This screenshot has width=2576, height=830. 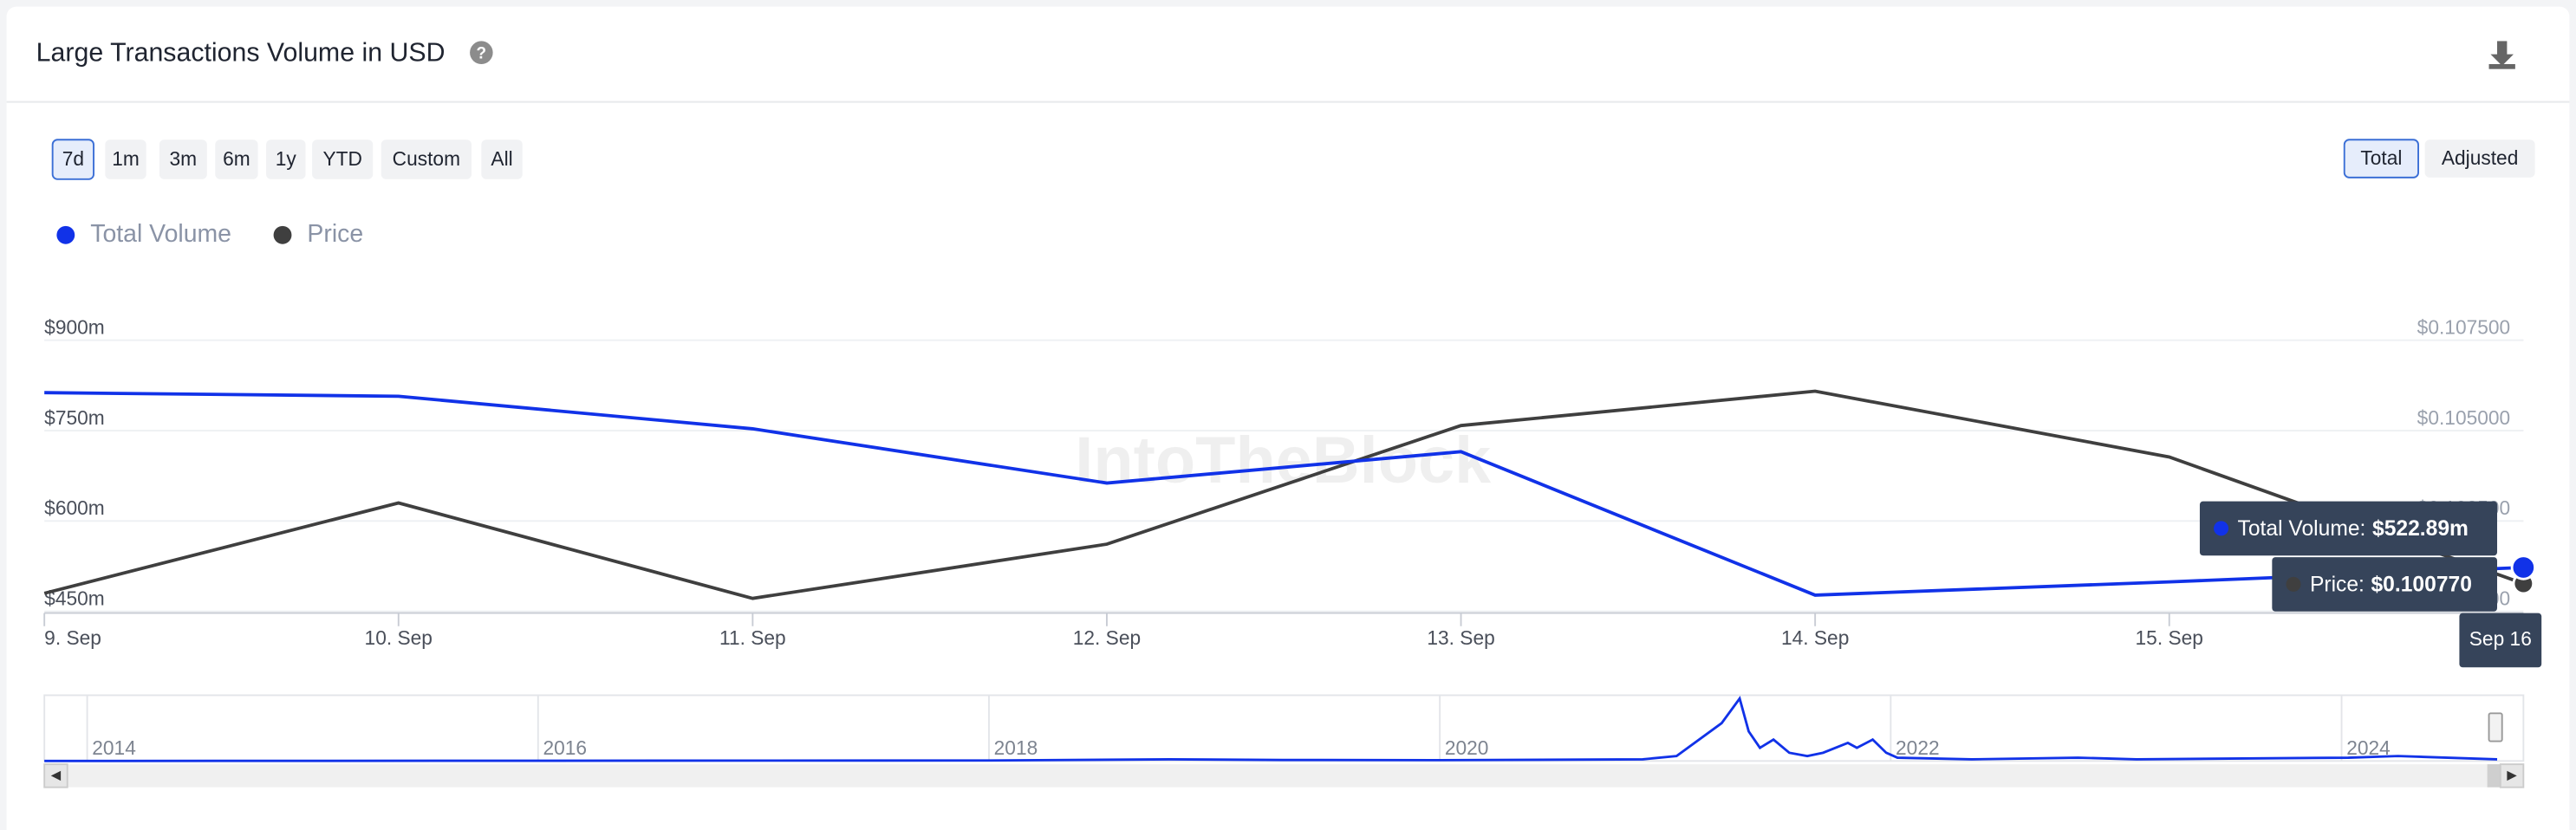 I want to click on range-buttons: 7d 1m 3m 6m 1y YTD Custom All Total Adjusted, so click(x=1293, y=160).